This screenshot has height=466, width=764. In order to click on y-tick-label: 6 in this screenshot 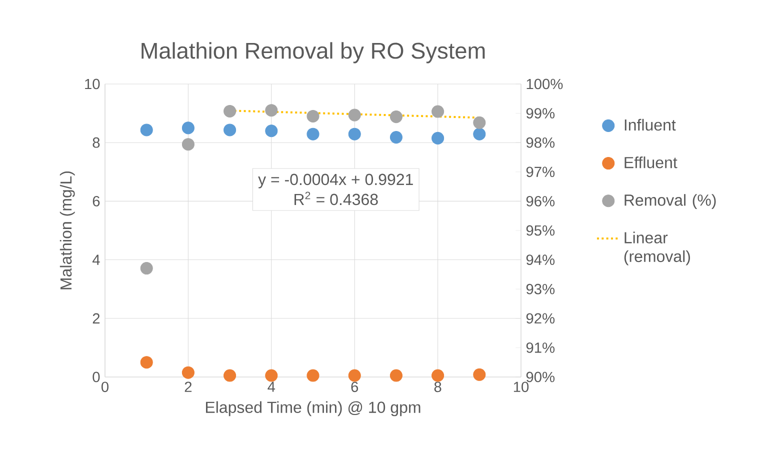, I will do `click(96, 201)`.